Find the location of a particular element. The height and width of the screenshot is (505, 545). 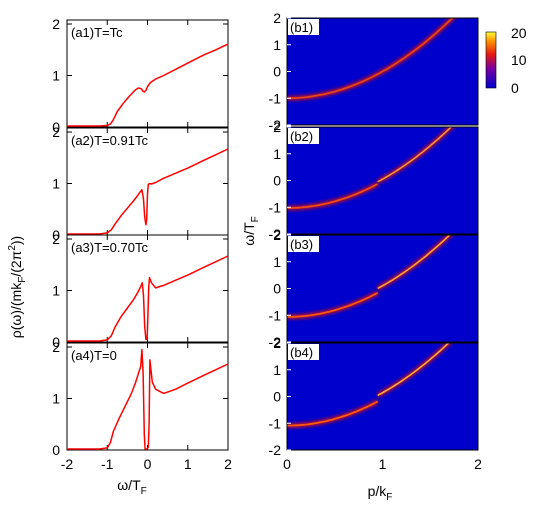

heatmap-panel-1: 2 1 0 -1 -2 (b1) is located at coordinates (374, 71).